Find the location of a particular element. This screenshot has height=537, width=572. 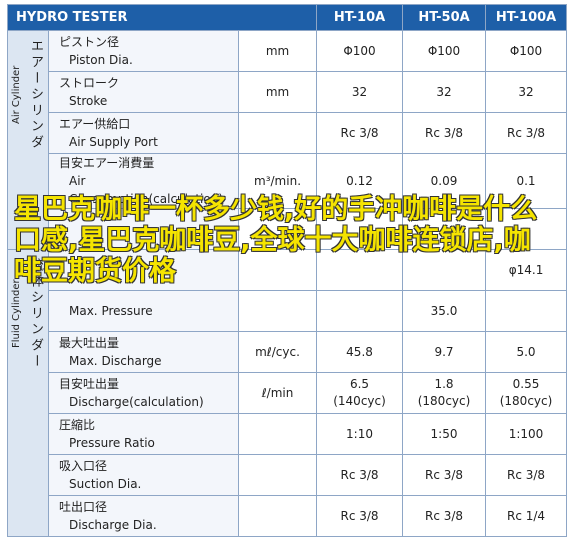

item-name: ストローク Stroke is located at coordinates (143, 92).